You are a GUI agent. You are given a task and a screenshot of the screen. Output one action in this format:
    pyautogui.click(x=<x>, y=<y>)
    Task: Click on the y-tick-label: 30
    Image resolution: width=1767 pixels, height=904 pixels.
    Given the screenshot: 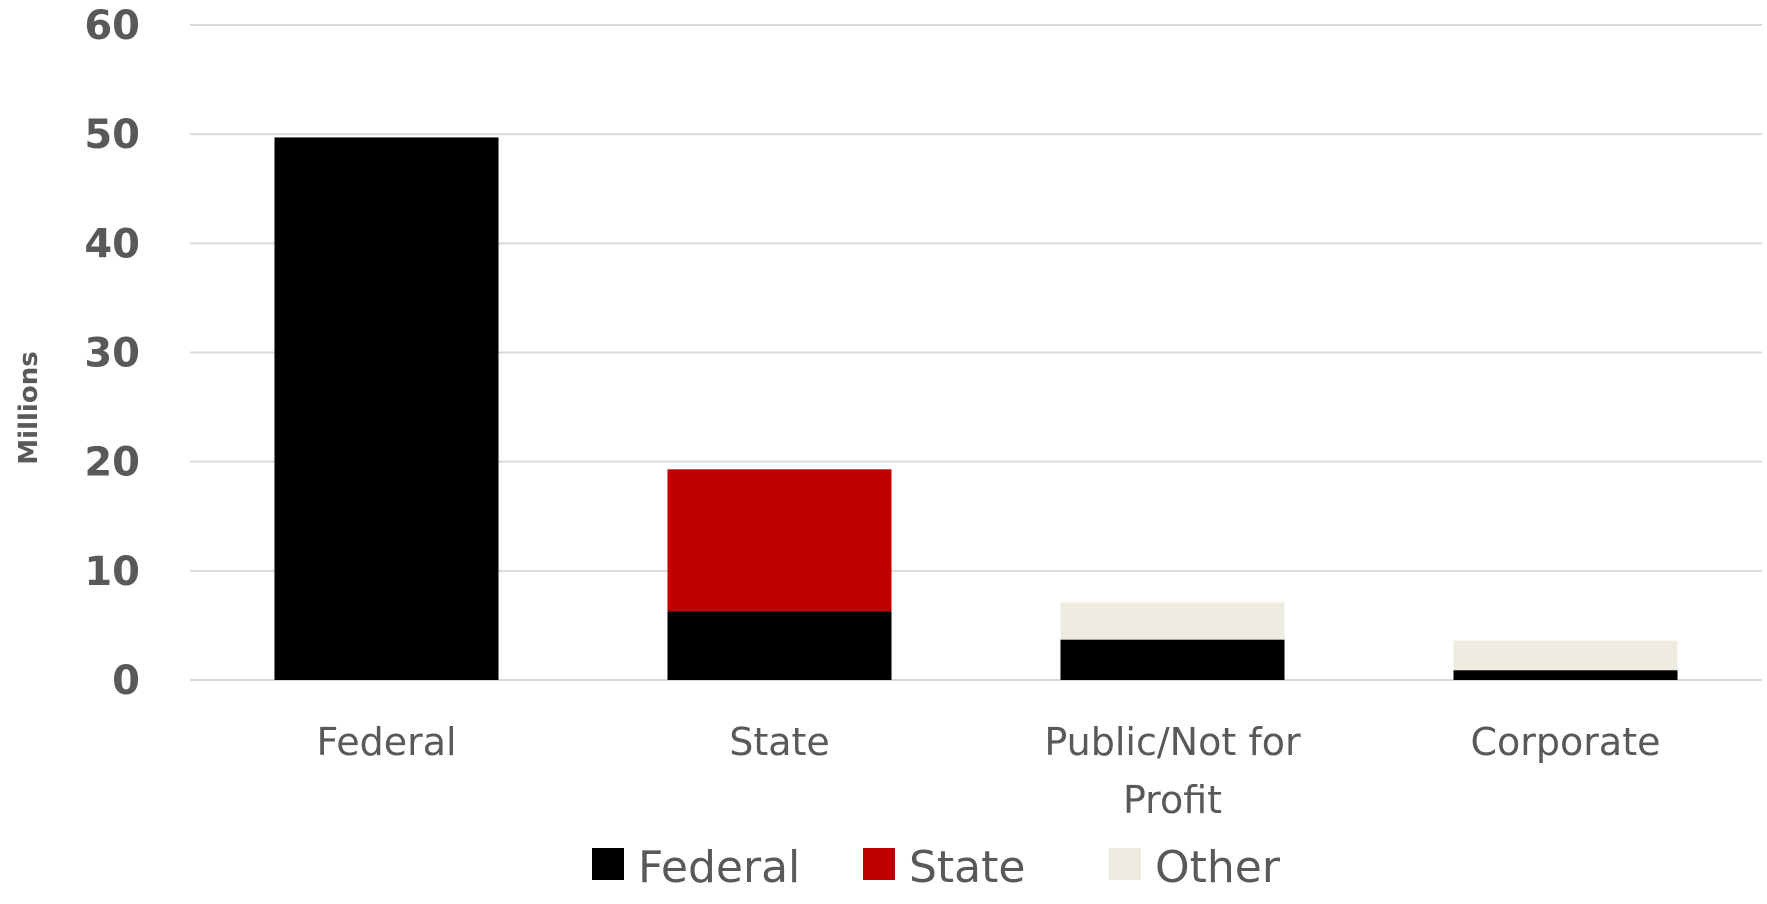 What is the action you would take?
    pyautogui.click(x=112, y=354)
    